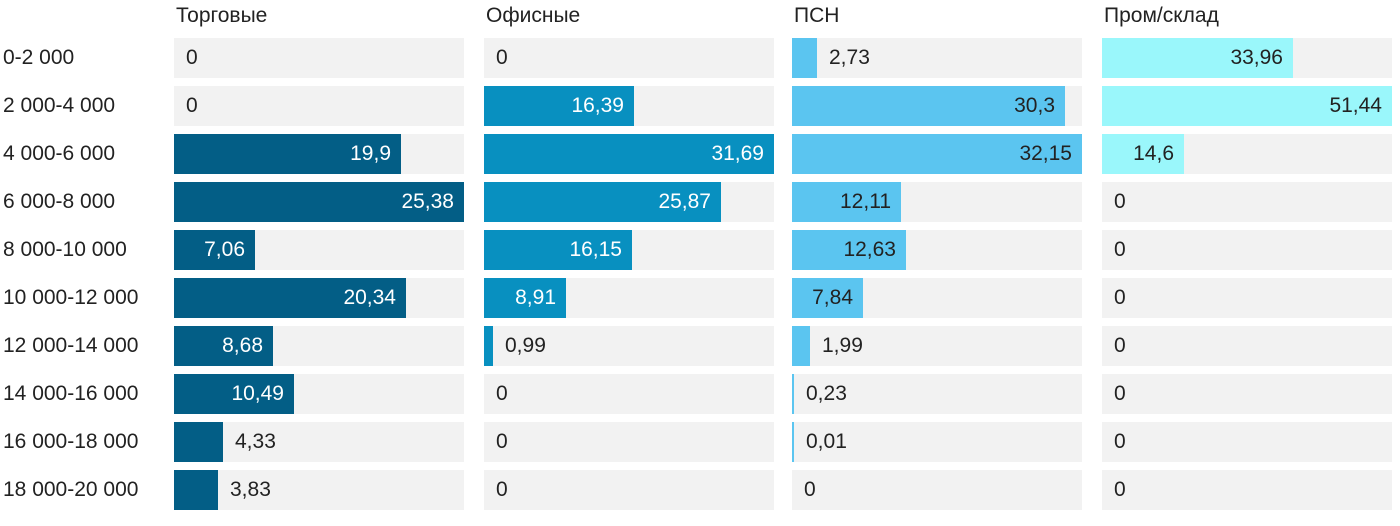 The width and height of the screenshot is (1400, 526). Describe the element at coordinates (937, 58) in the screenshot. I see `bar-track: 2,73` at that location.